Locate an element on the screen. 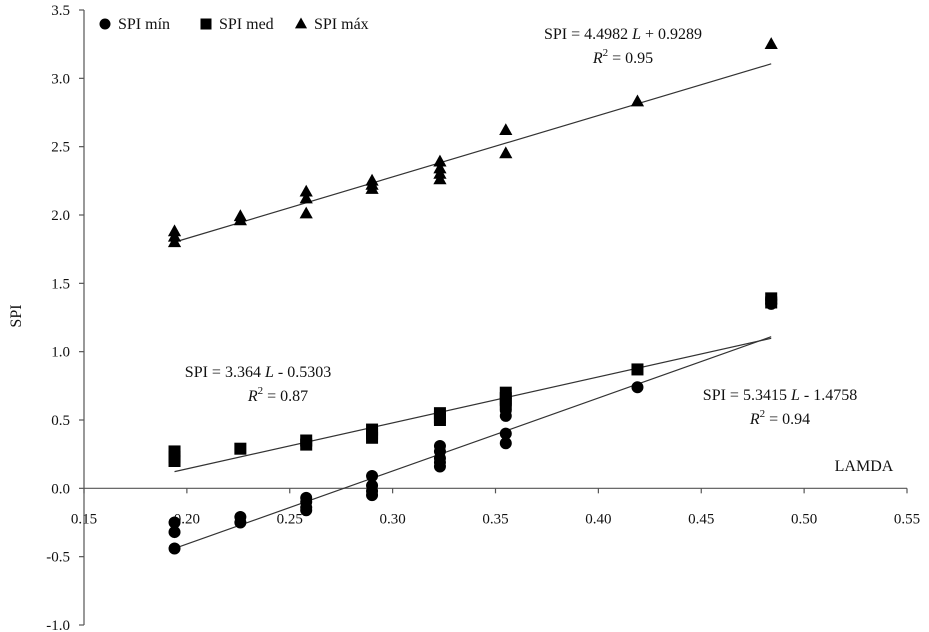  regression-equation-triangle: SPI = 4.4982 L + 0.9289 is located at coordinates (623, 34).